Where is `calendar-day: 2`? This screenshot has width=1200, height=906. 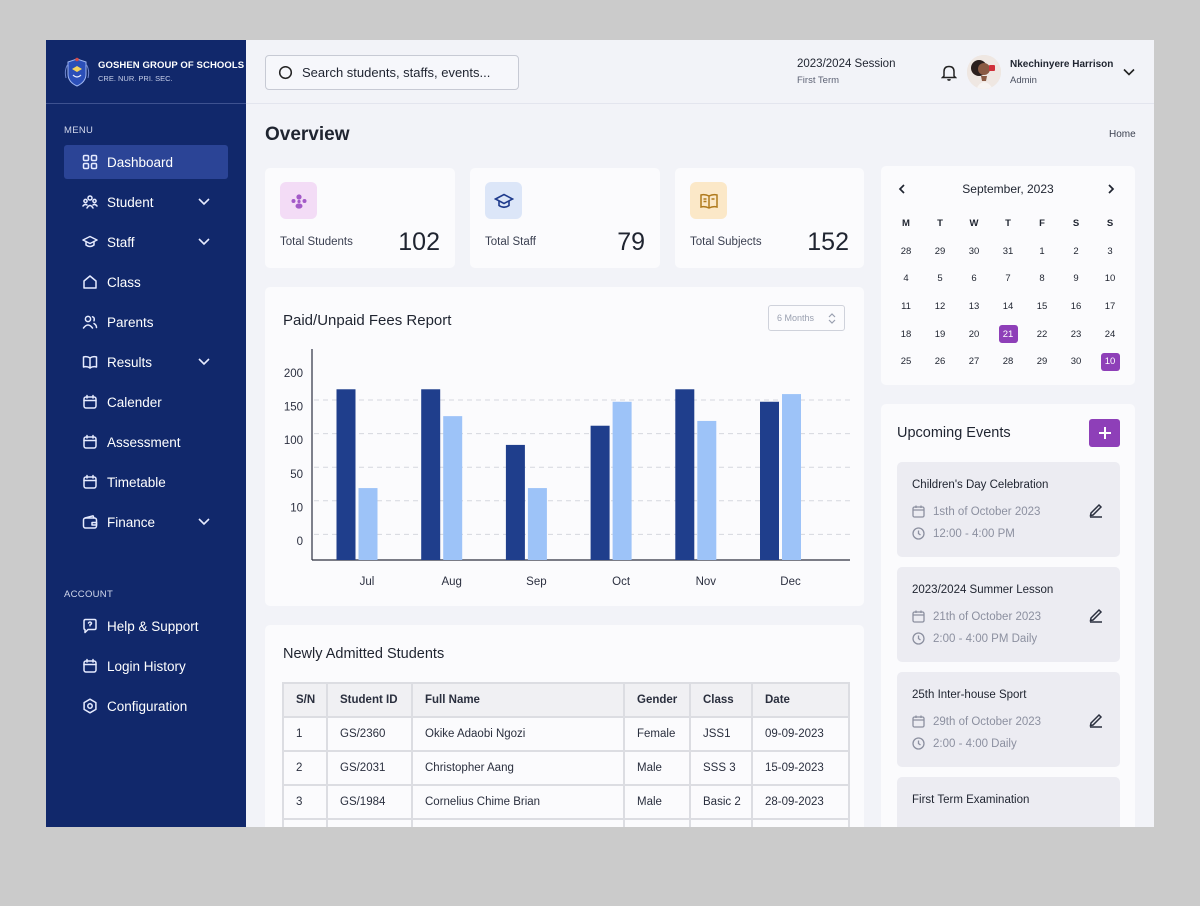 calendar-day: 2 is located at coordinates (1076, 252).